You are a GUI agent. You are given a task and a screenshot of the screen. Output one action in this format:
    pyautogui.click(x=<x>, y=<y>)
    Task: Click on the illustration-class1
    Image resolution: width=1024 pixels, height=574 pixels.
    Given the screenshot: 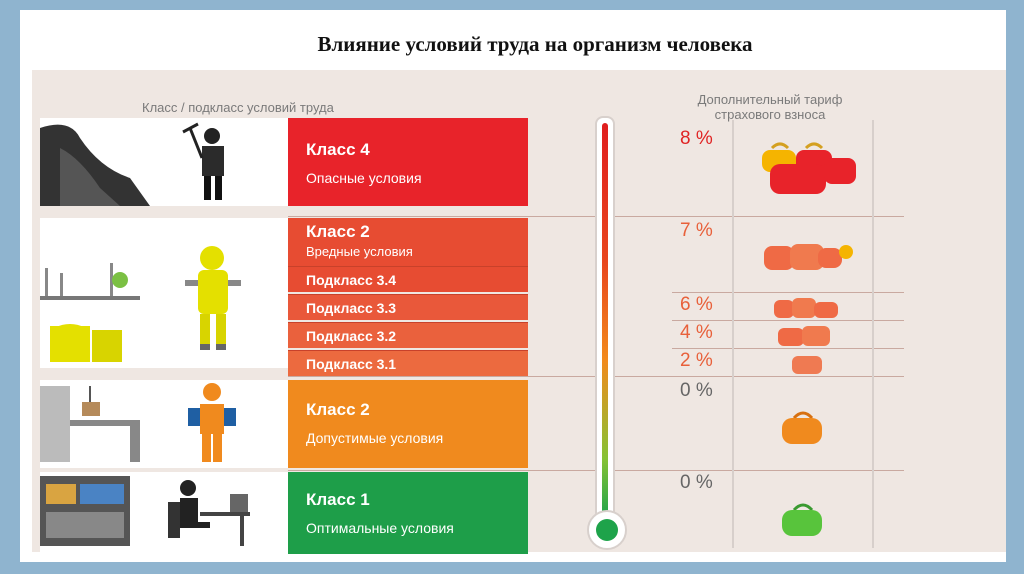 What is the action you would take?
    pyautogui.click(x=164, y=513)
    